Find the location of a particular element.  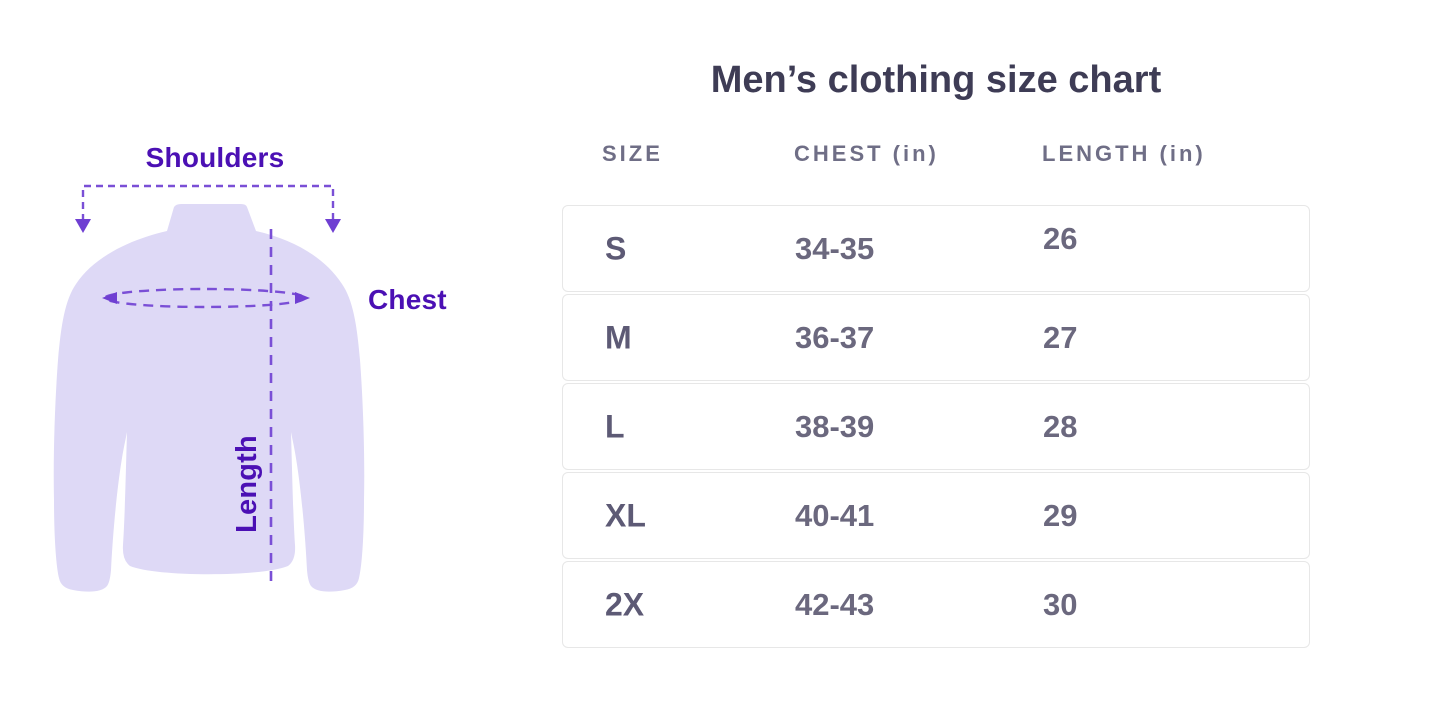

size-value: L is located at coordinates (615, 426).